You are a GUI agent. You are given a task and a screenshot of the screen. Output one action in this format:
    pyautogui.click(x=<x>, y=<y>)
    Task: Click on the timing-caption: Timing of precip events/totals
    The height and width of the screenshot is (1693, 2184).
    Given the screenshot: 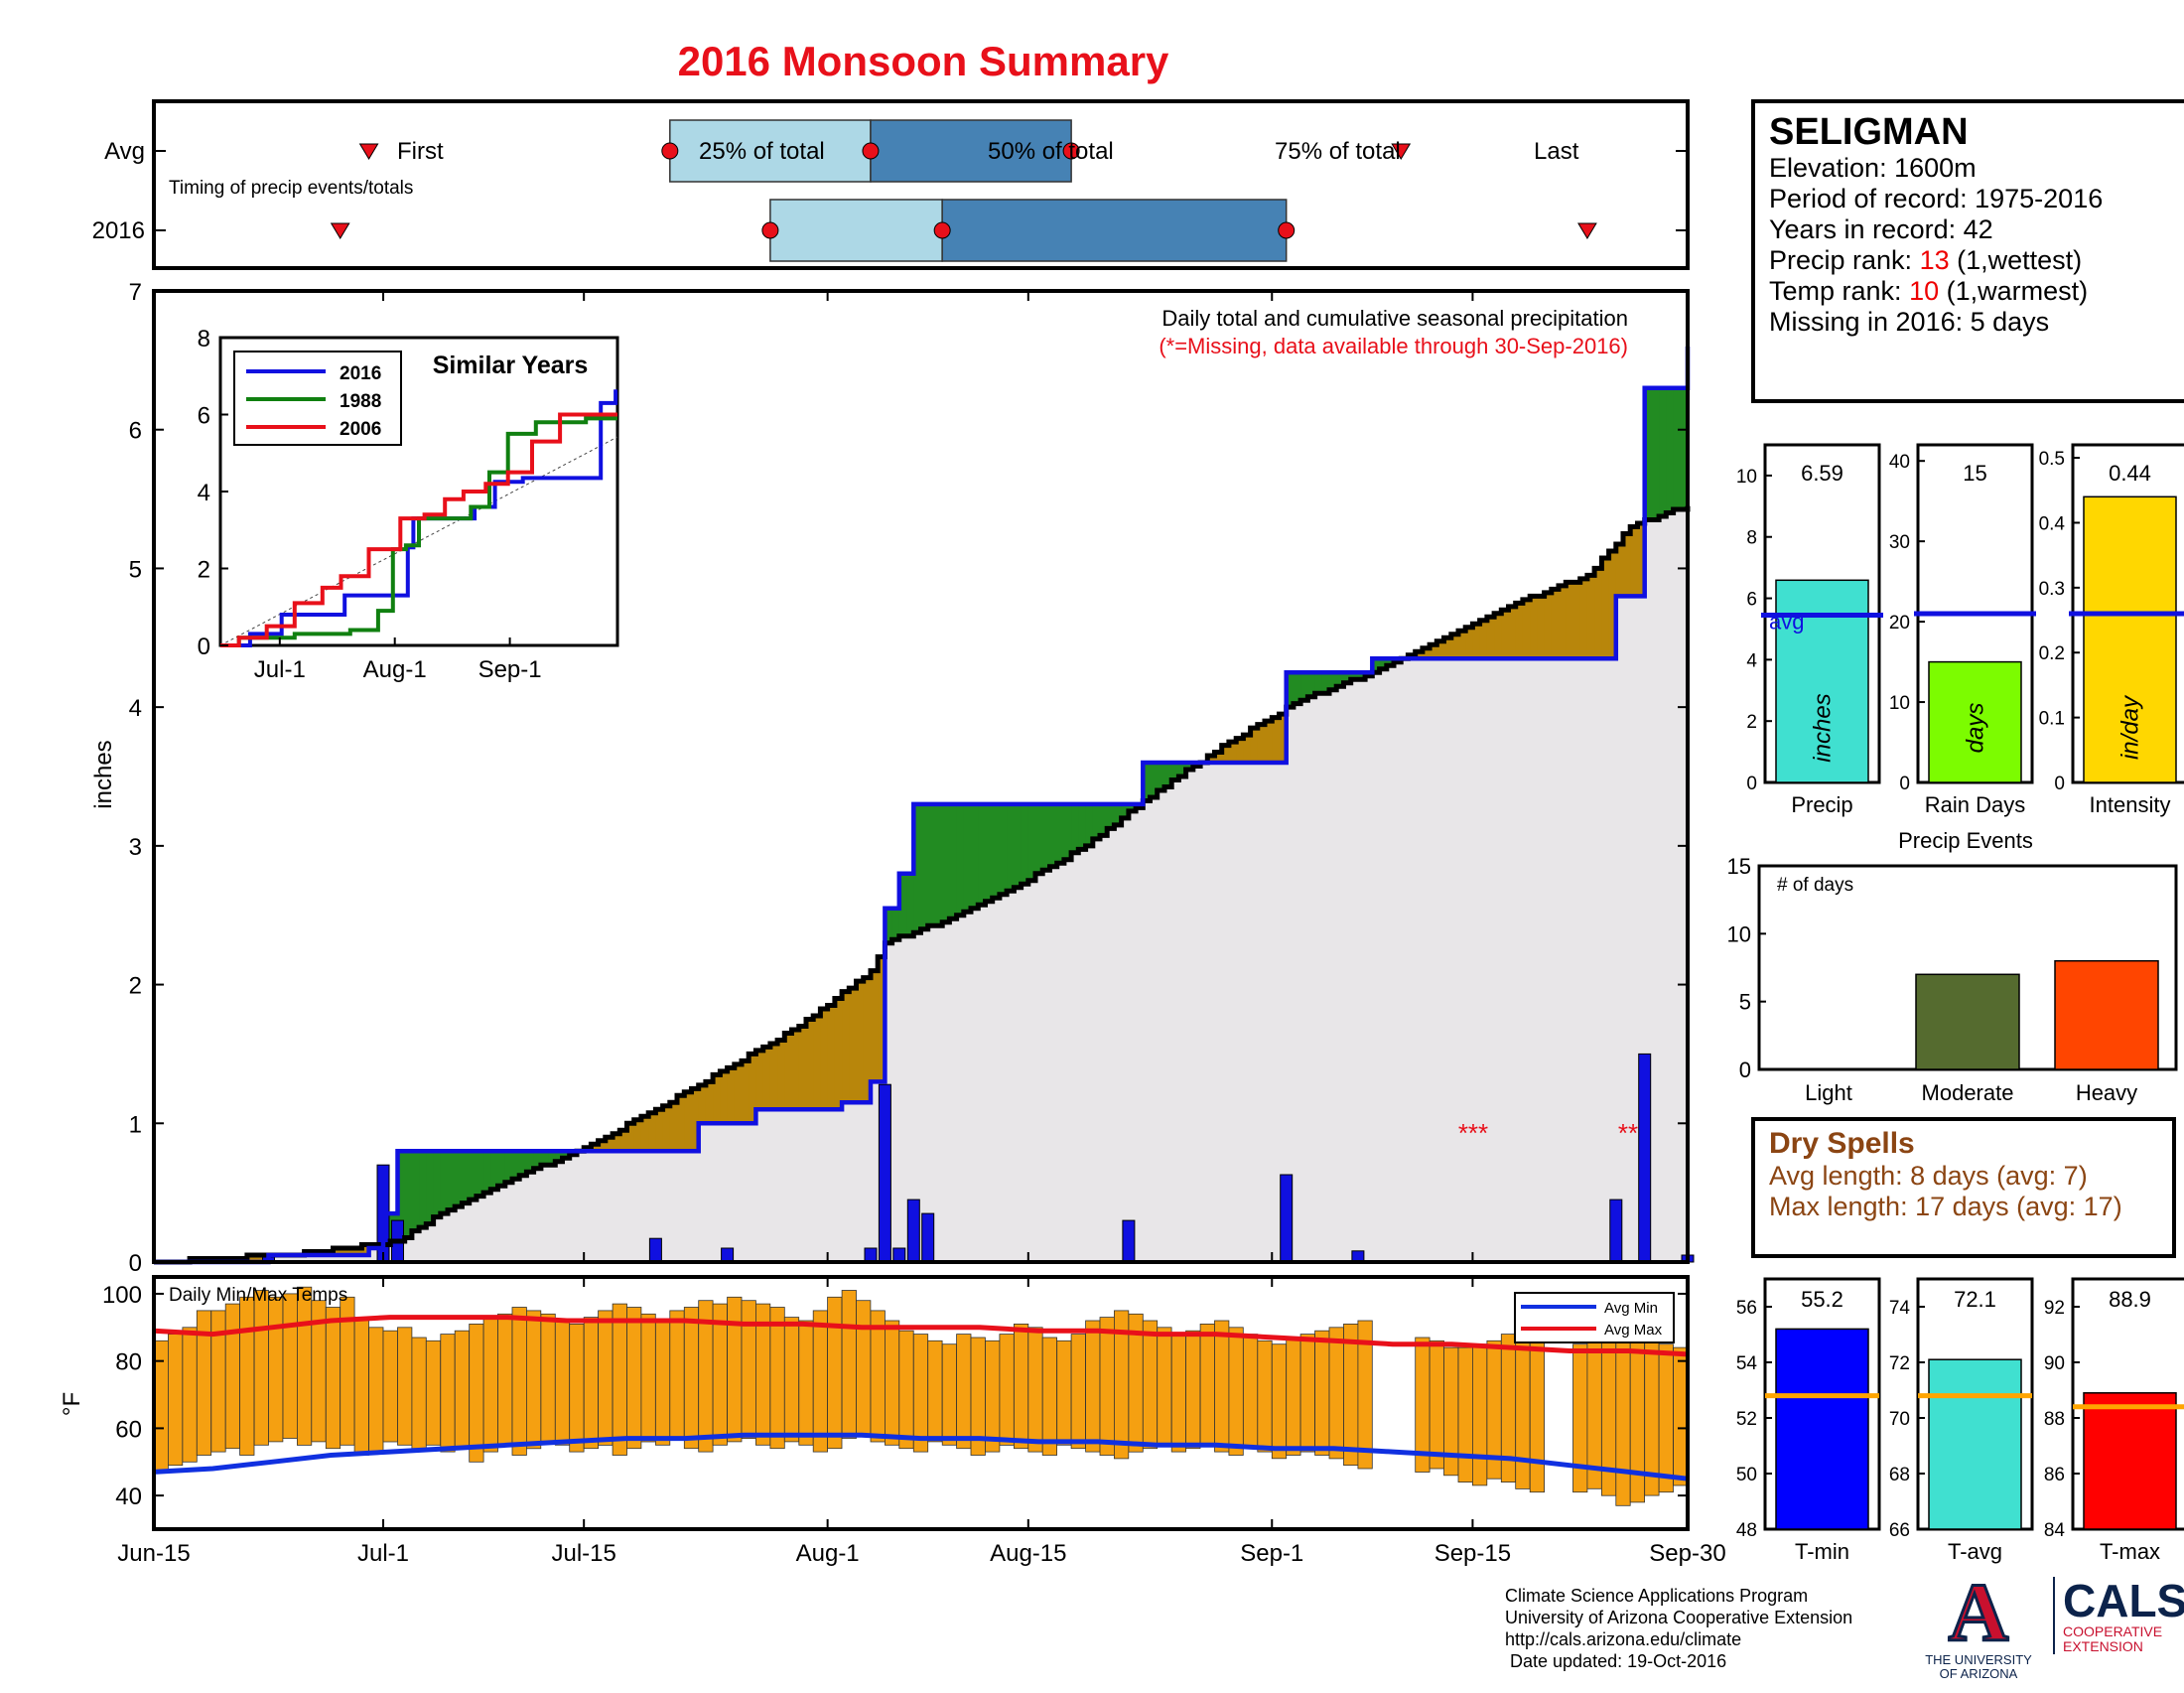 What is the action you would take?
    pyautogui.click(x=291, y=188)
    